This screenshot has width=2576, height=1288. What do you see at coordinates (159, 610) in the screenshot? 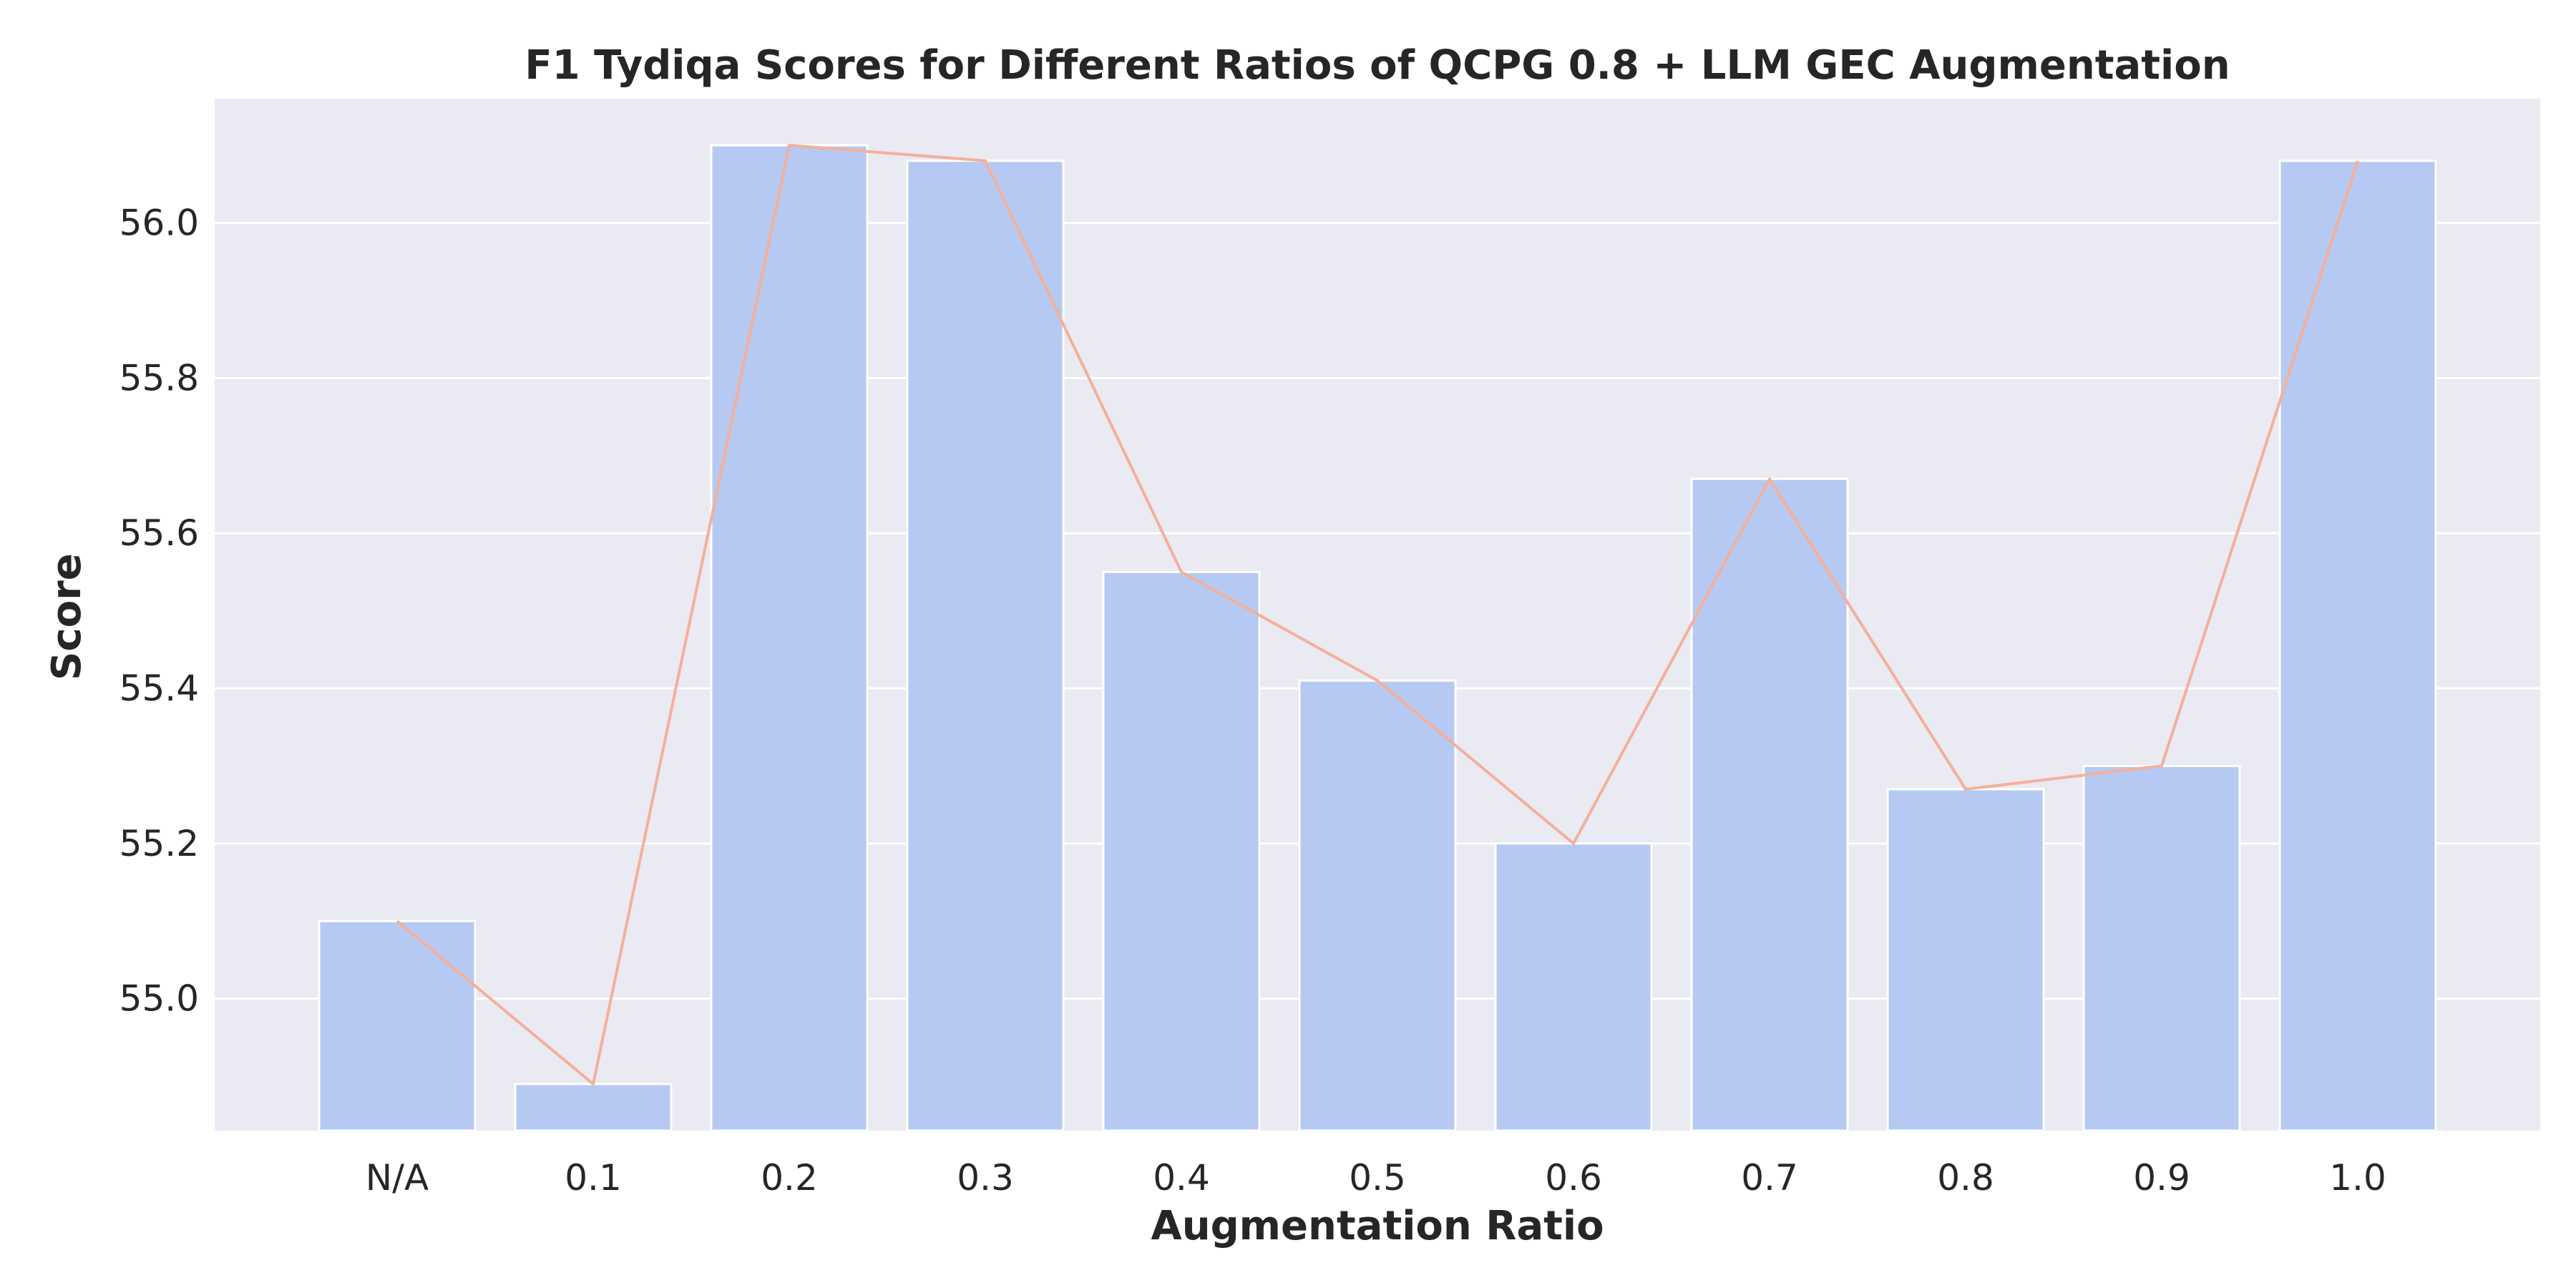
I see `y-axis-ticks: 55.0 55.2 55.4 55.6 55.8 56.0` at bounding box center [159, 610].